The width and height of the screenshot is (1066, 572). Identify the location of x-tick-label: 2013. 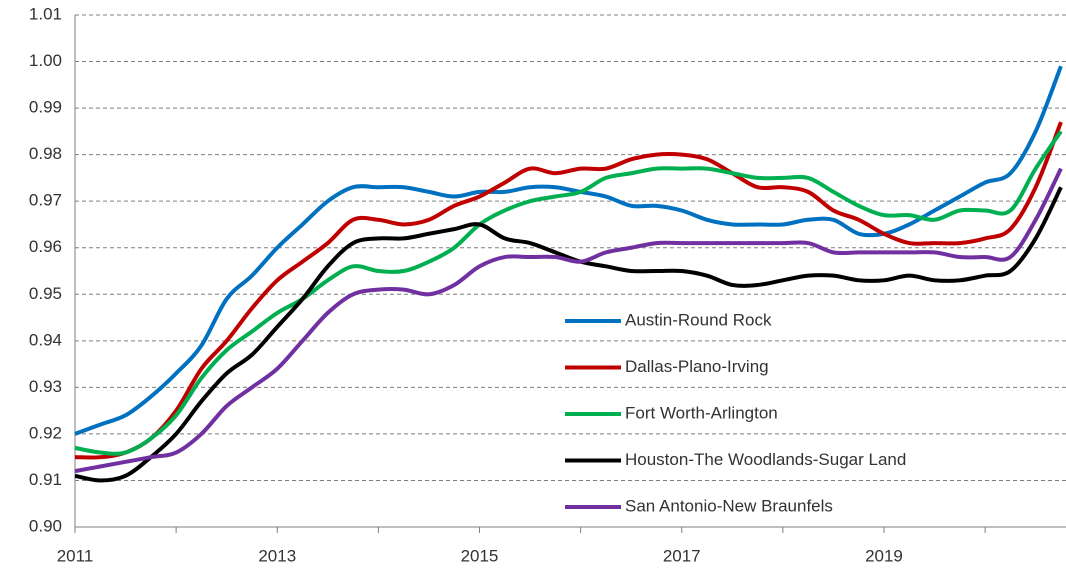
(277, 555).